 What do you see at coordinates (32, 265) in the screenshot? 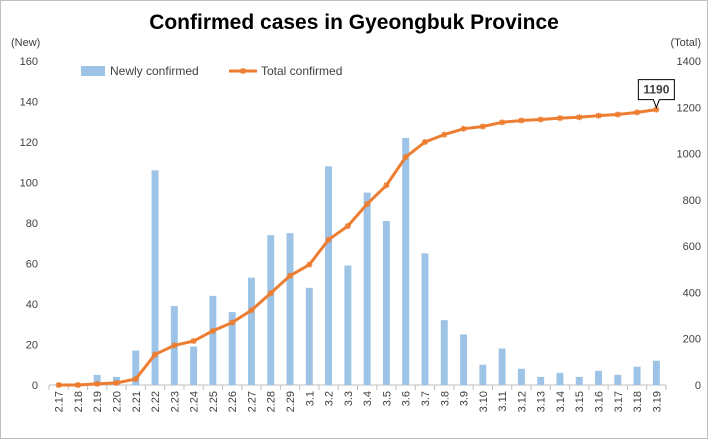
I see `left-y-tick-label: 60` at bounding box center [32, 265].